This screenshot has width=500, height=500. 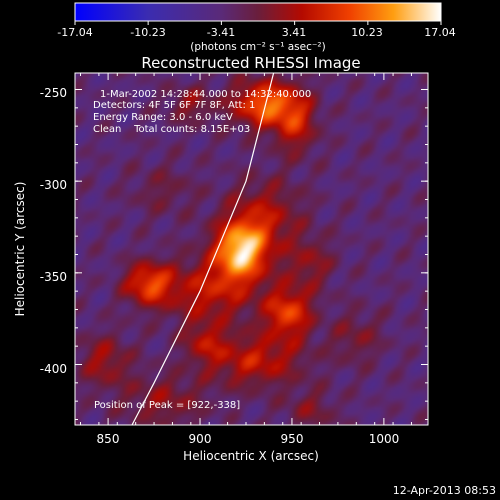 I want to click on colorbar-tick-label: 3.41, so click(x=294, y=32).